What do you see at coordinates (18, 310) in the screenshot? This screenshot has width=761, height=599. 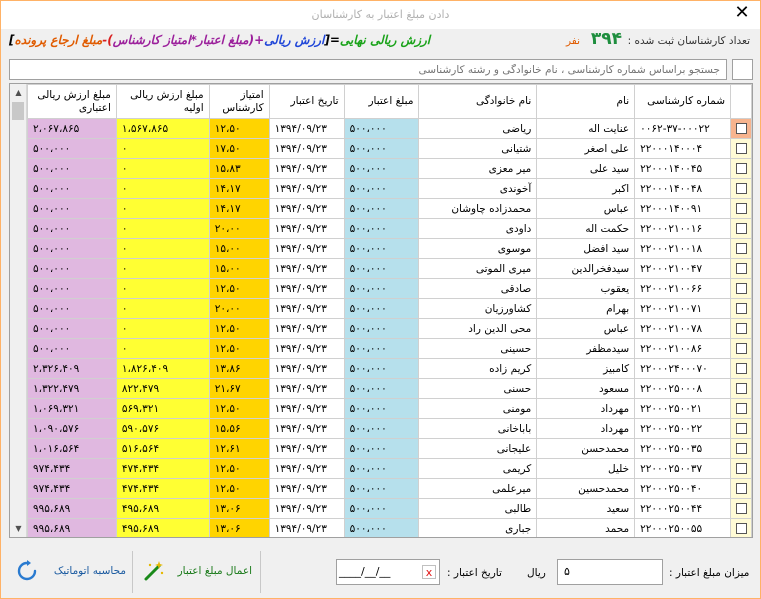 I see `vertical-scrollbar: ▲ ▼` at bounding box center [18, 310].